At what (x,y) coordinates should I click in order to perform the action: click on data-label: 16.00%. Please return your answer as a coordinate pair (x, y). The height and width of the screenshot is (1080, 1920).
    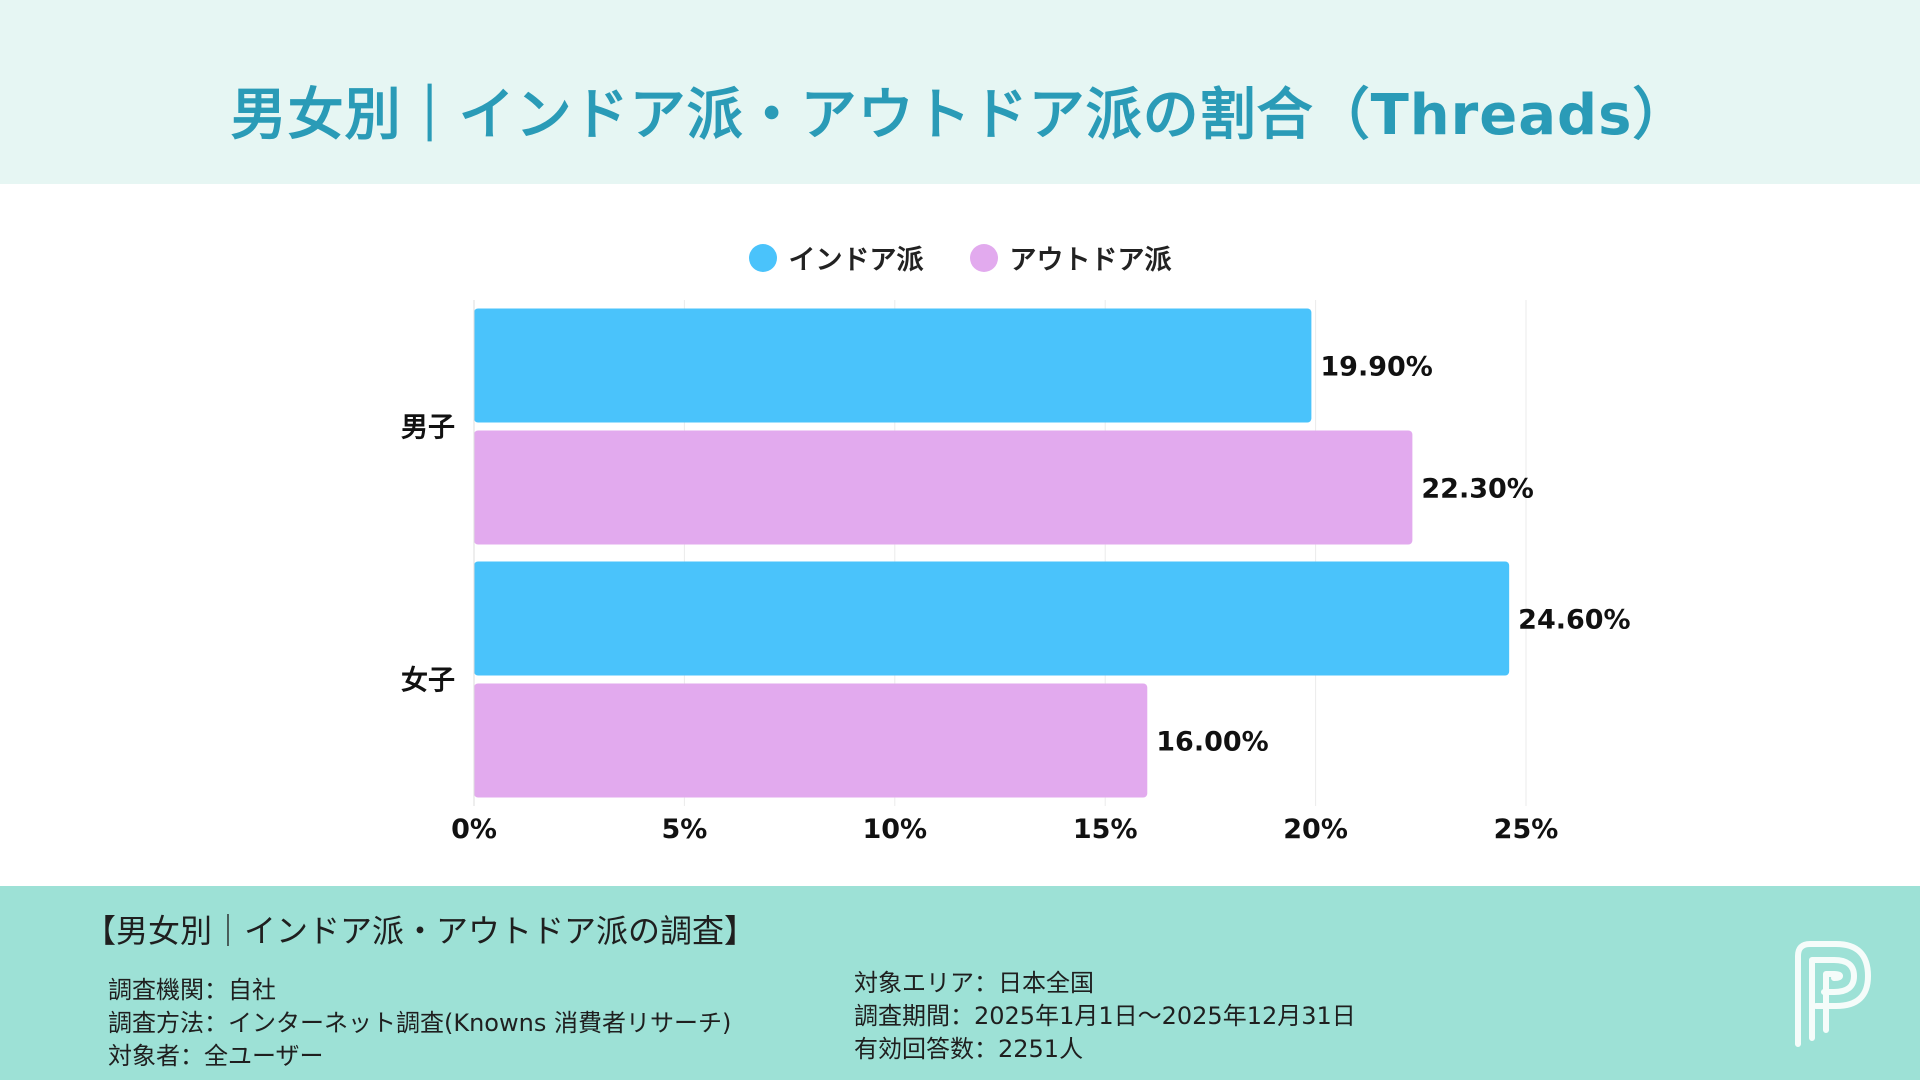
    Looking at the image, I should click on (1212, 742).